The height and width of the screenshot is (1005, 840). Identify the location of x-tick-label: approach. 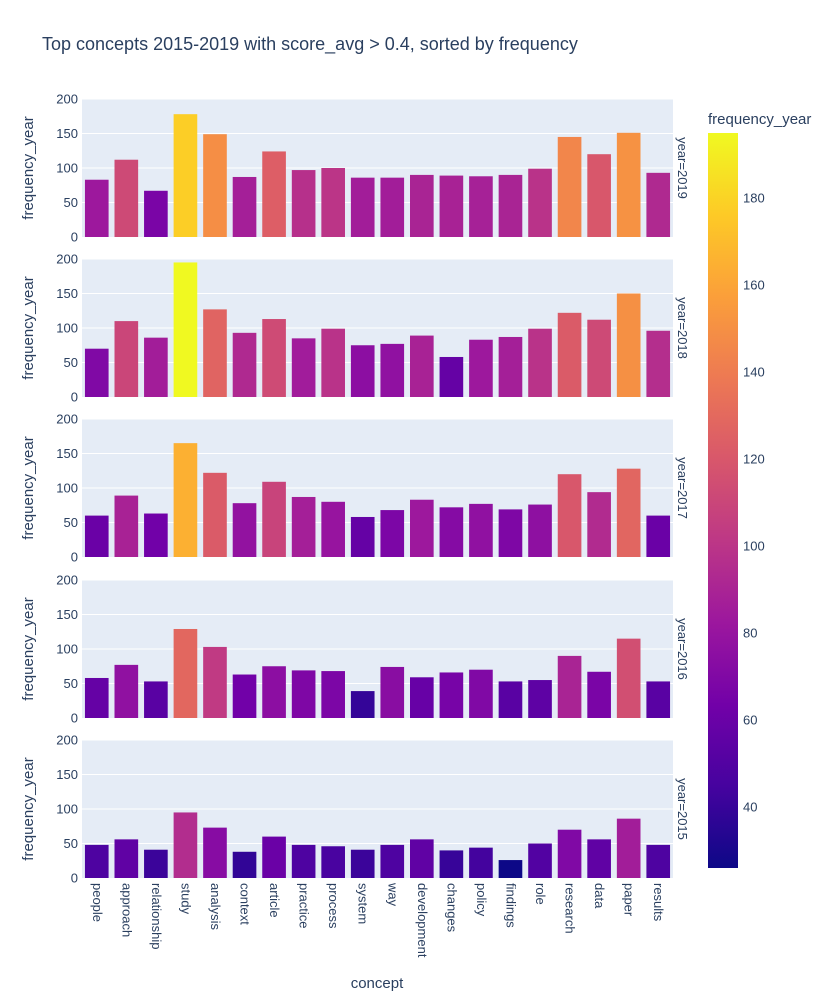
(126, 910).